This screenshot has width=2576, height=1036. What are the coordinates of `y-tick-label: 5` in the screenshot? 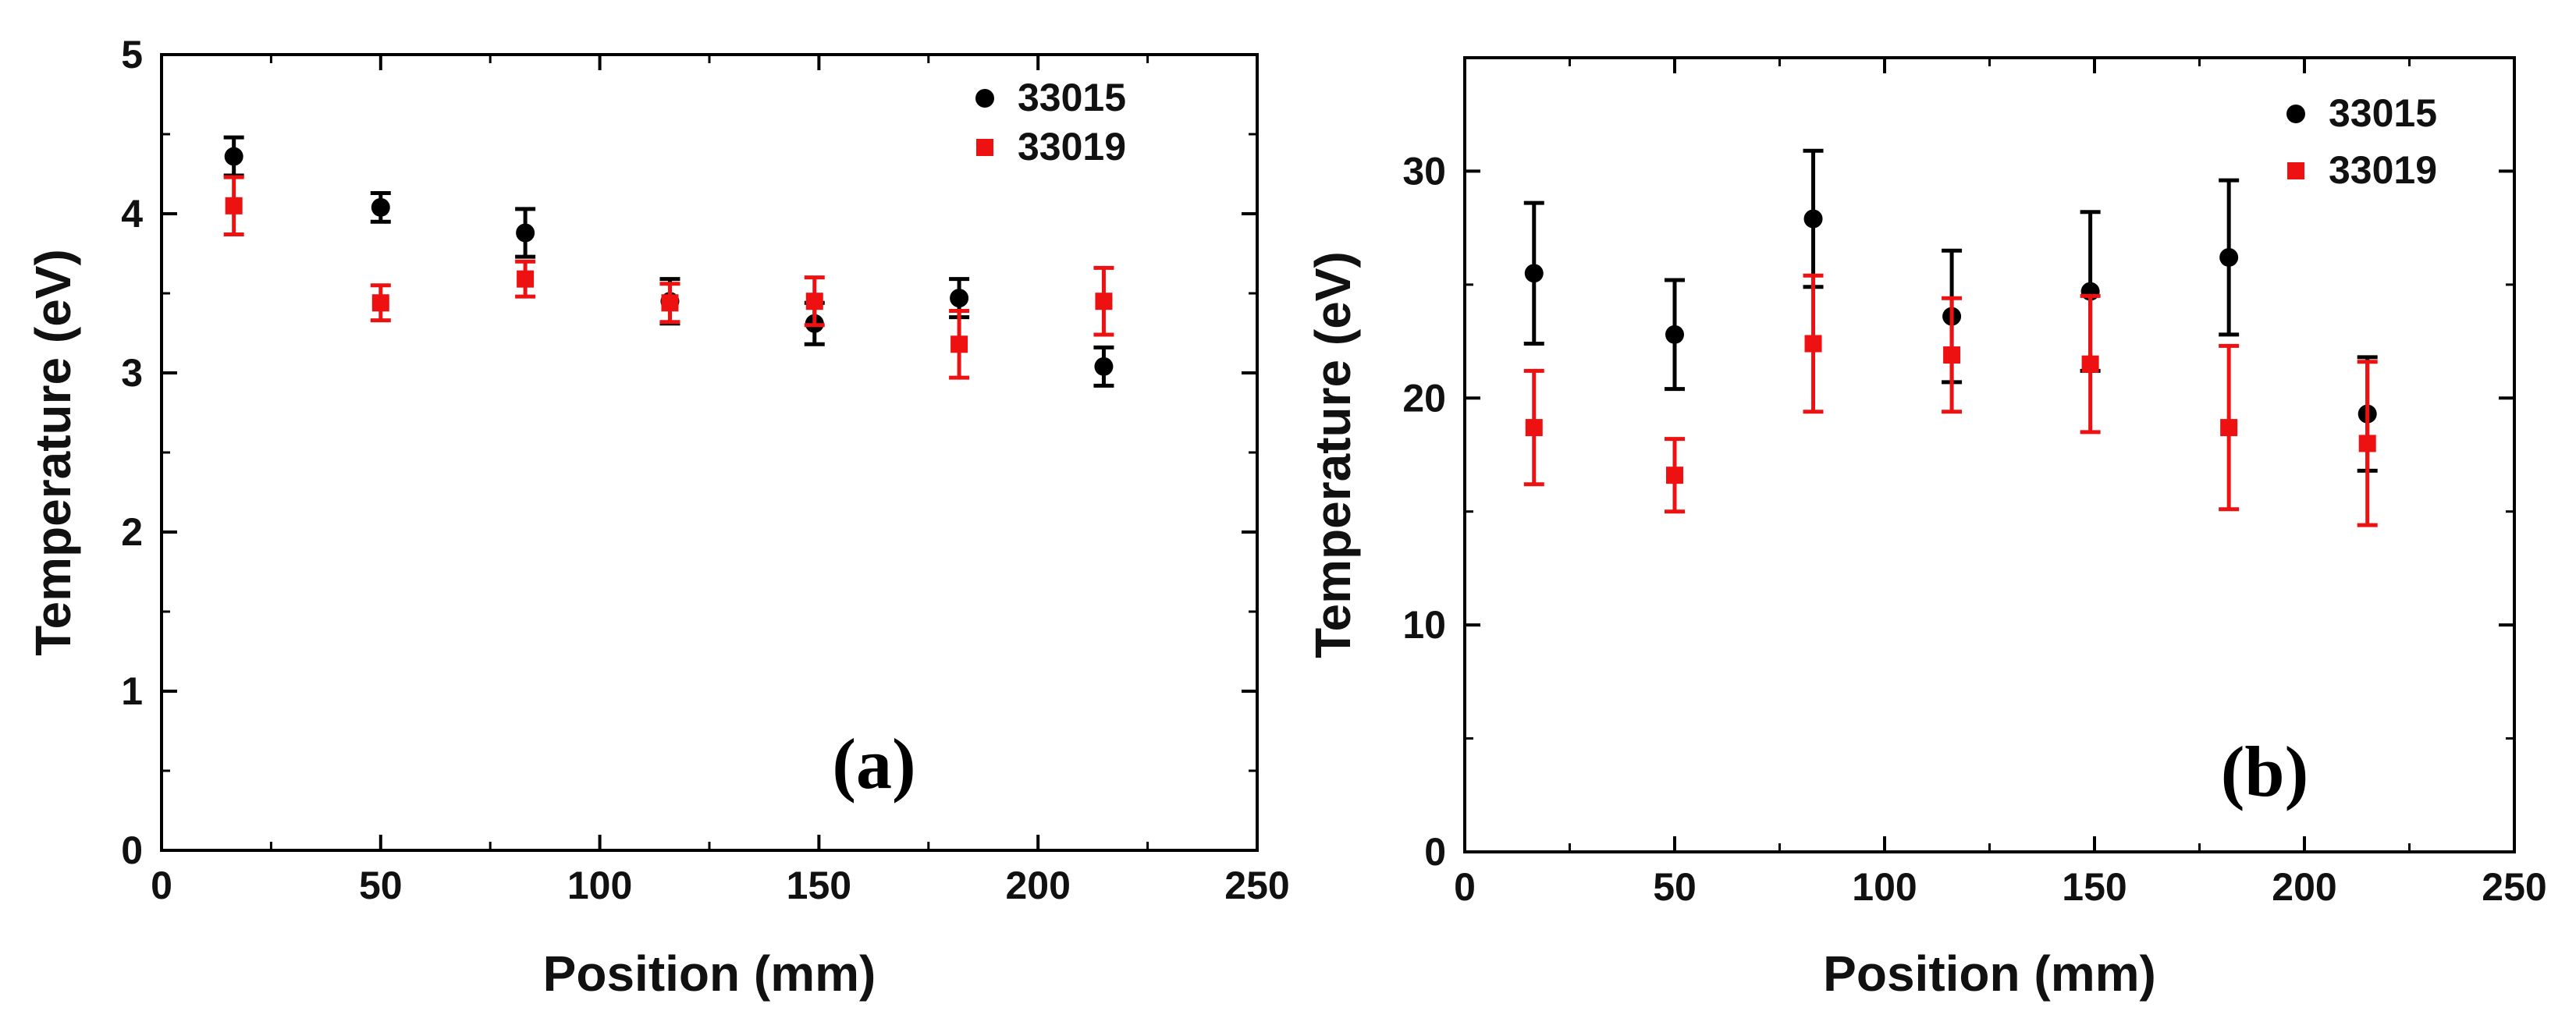 It's located at (132, 55).